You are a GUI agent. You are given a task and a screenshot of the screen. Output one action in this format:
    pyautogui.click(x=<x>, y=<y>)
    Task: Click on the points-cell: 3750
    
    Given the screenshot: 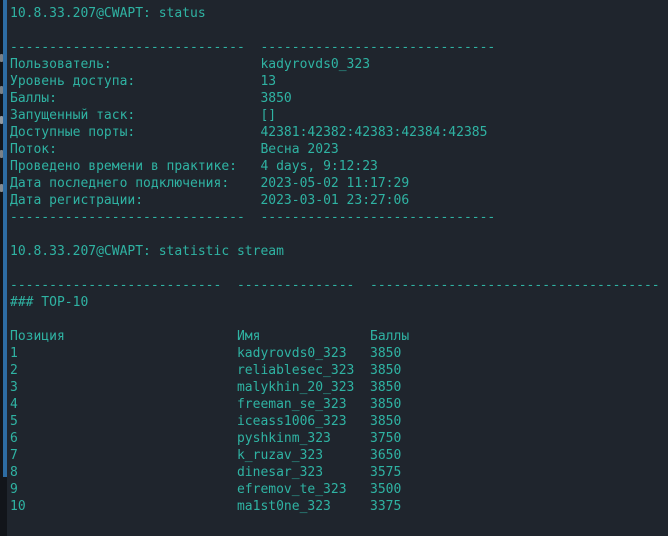 What is the action you would take?
    pyautogui.click(x=386, y=438)
    